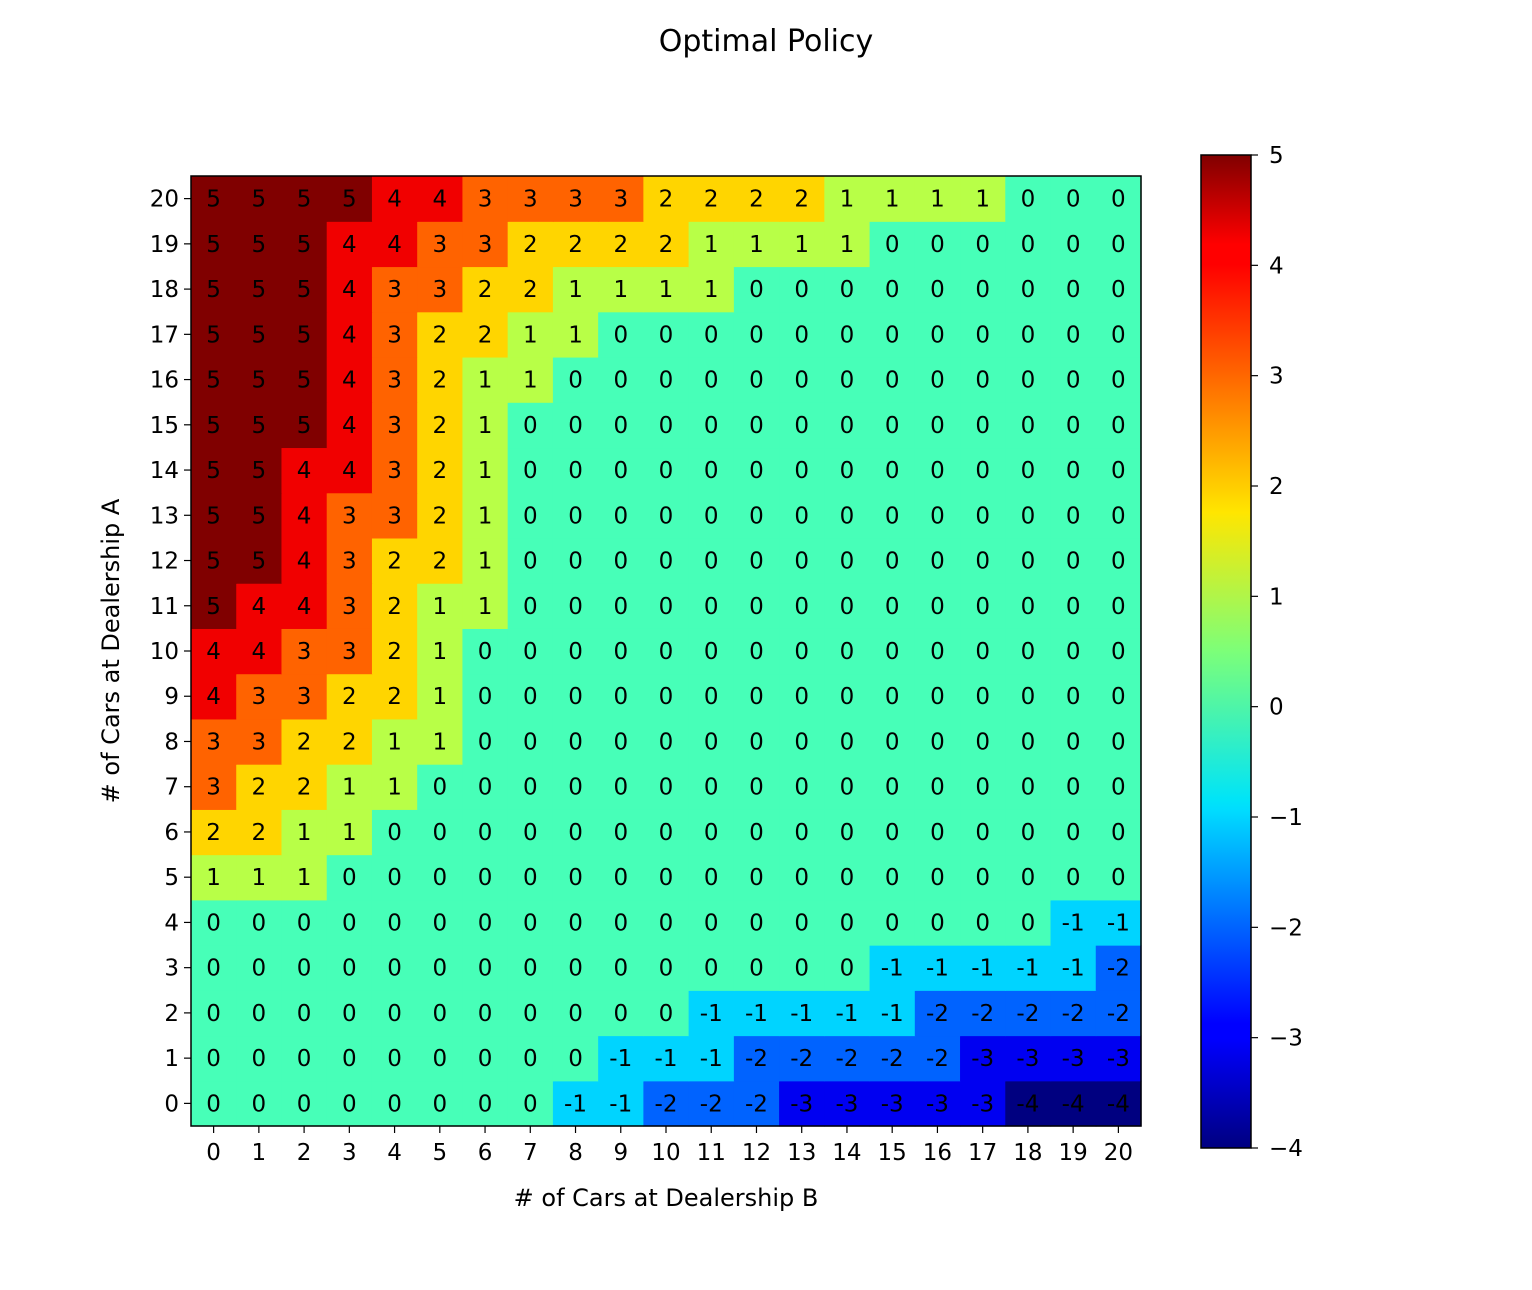  I want to click on x-tick-label: 3, so click(349, 1153).